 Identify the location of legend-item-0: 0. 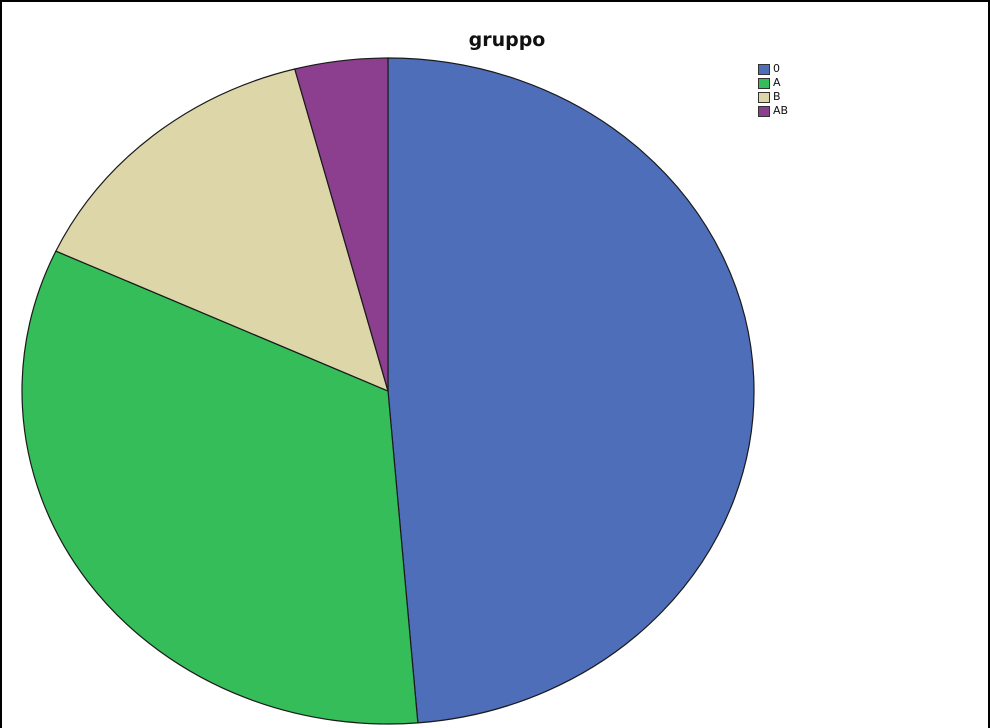
(773, 69).